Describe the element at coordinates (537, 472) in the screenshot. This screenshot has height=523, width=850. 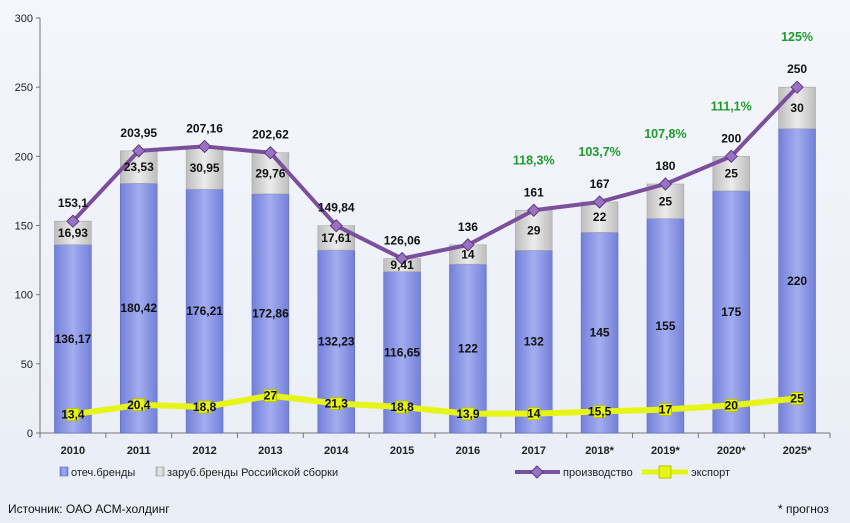
I see `legend-marker-production` at that location.